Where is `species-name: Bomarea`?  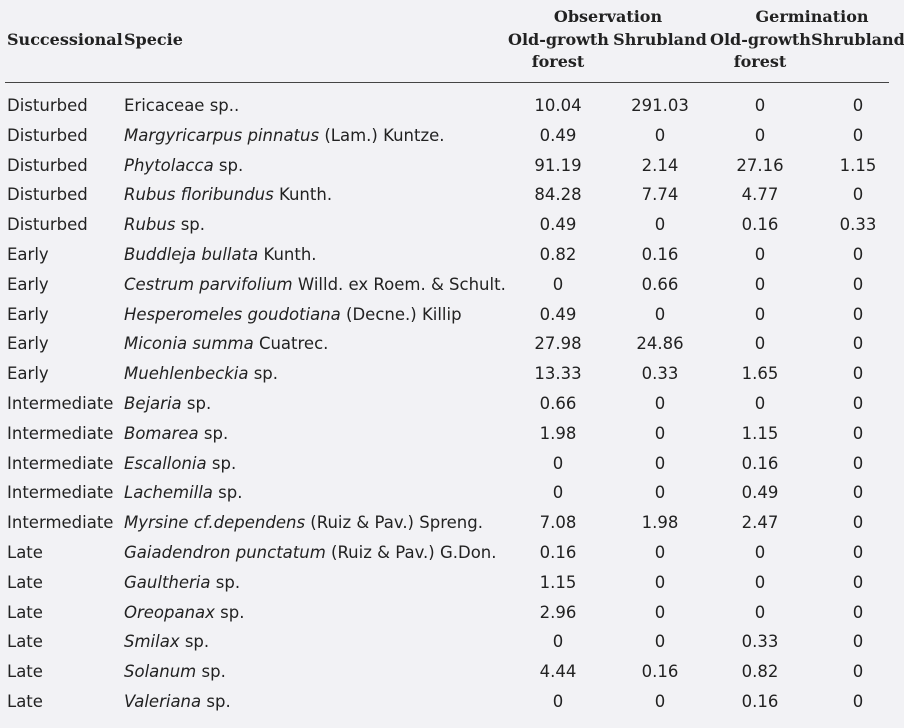
species-name: Bomarea is located at coordinates (161, 433).